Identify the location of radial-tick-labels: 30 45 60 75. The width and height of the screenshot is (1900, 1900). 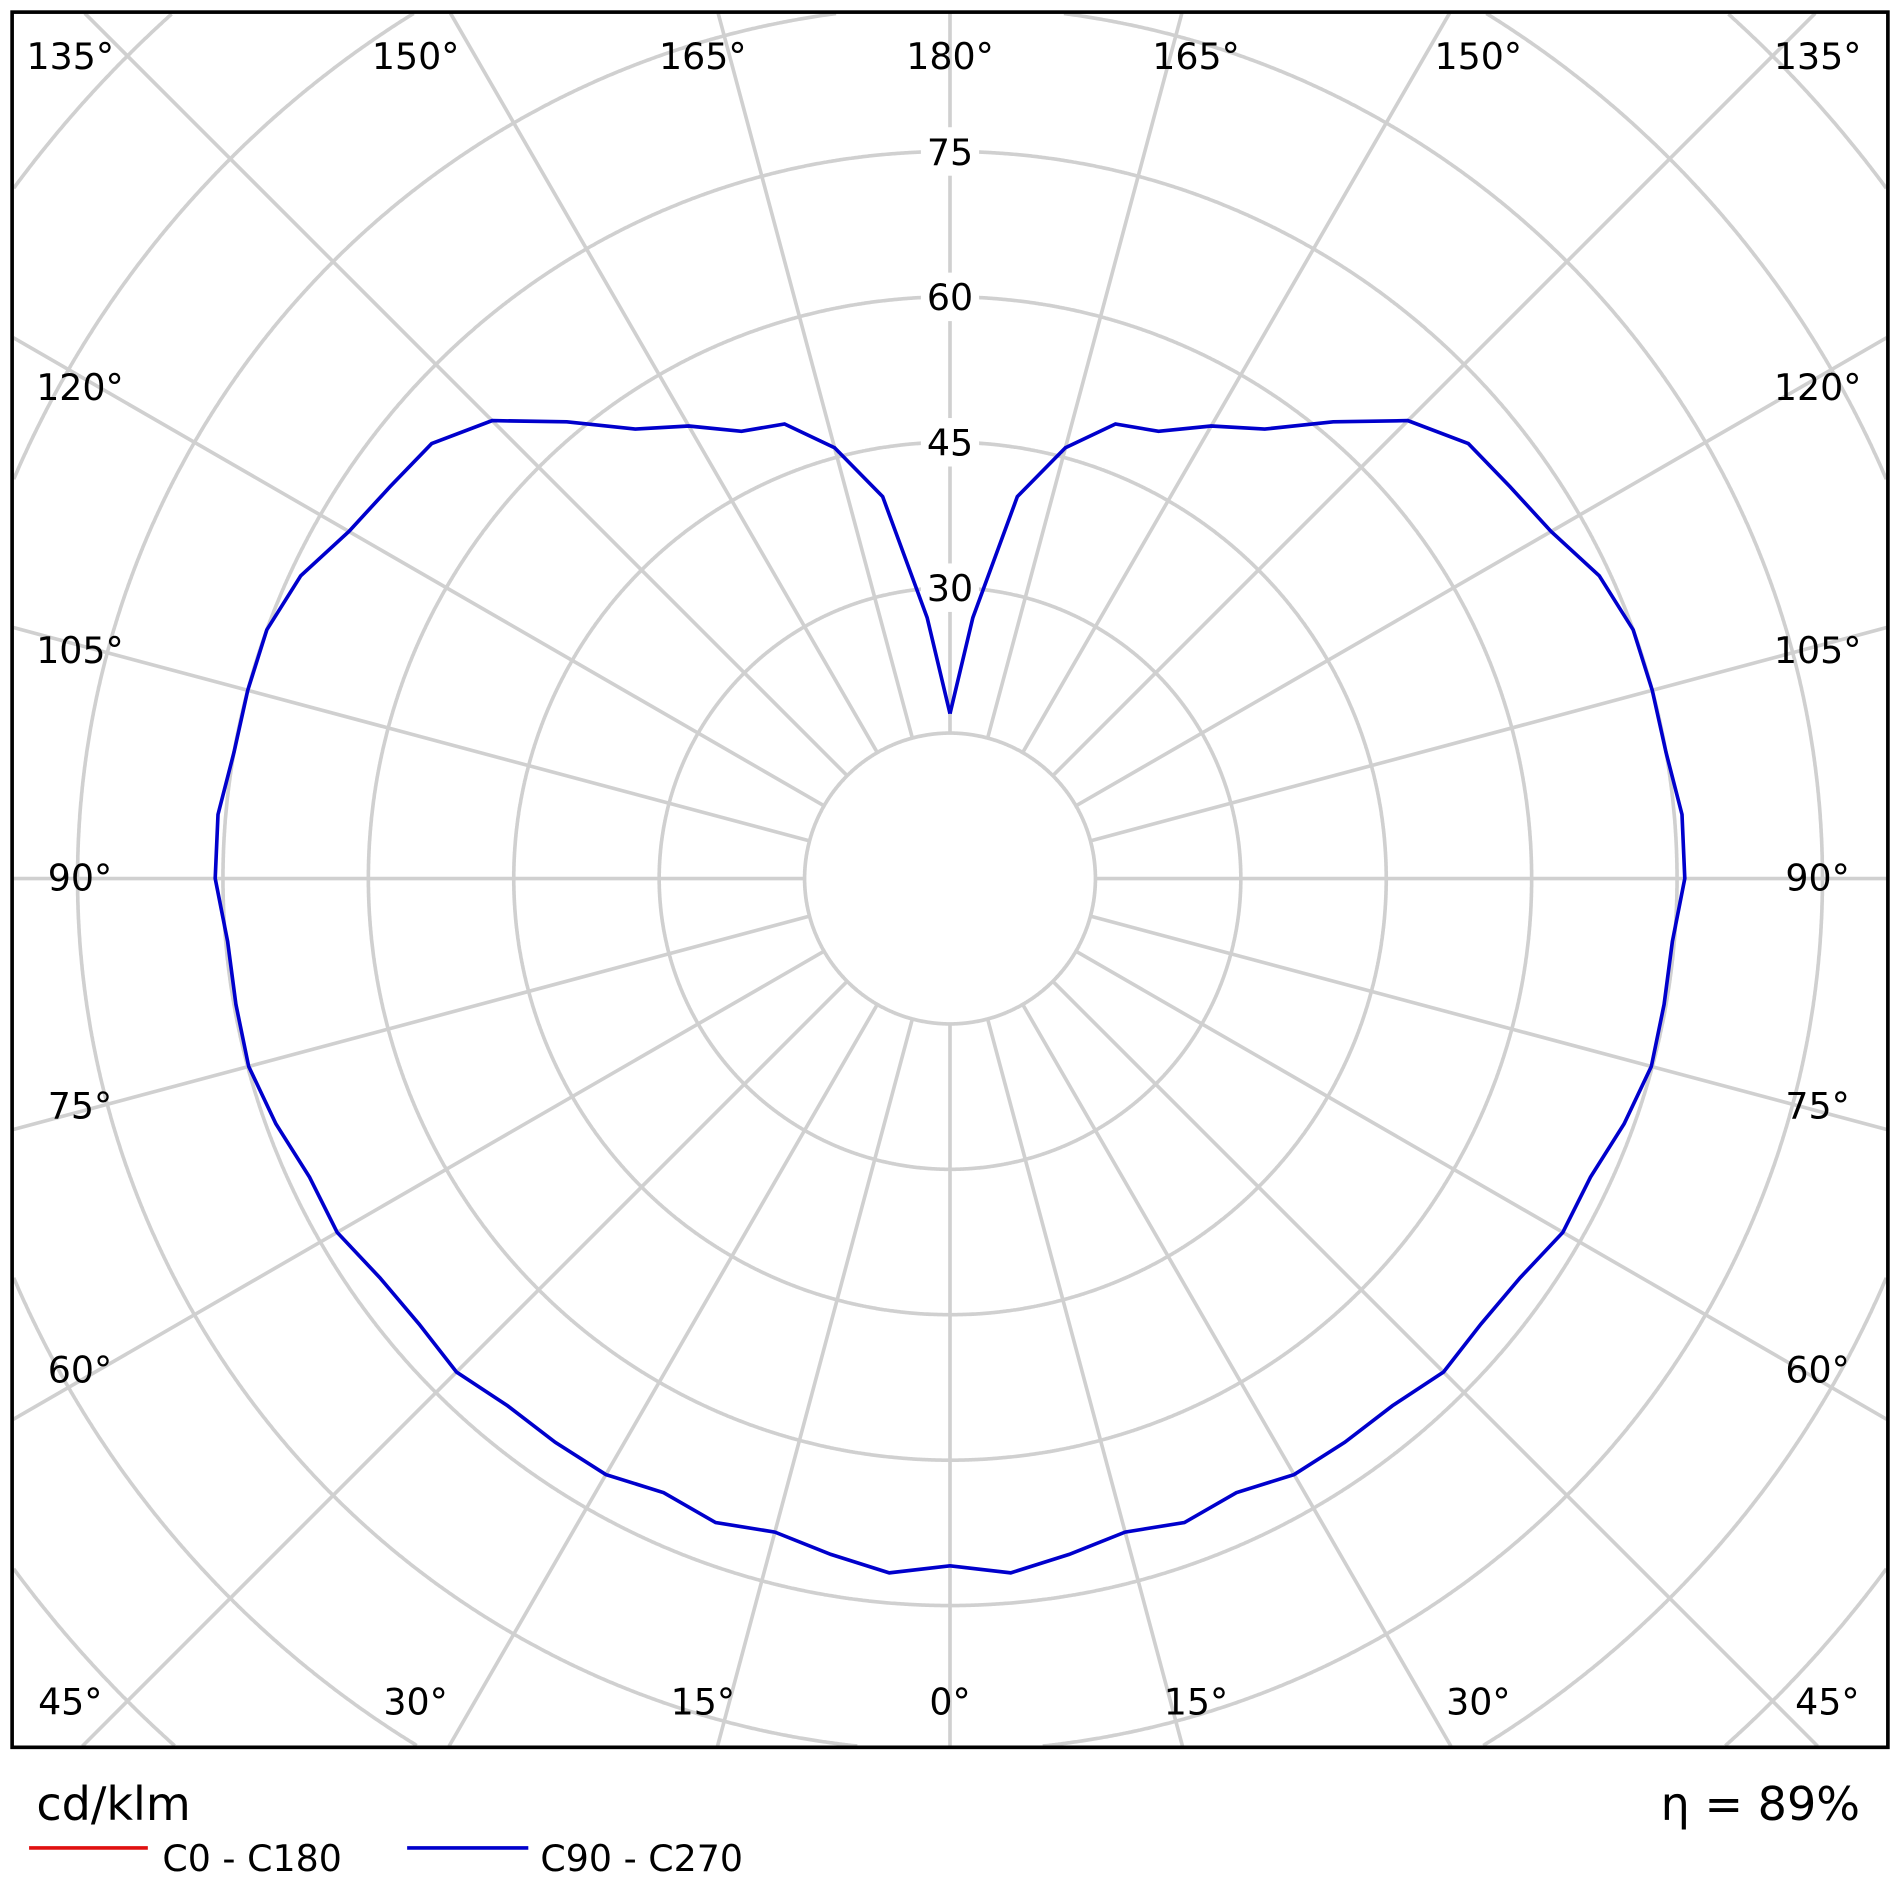
(950, 369).